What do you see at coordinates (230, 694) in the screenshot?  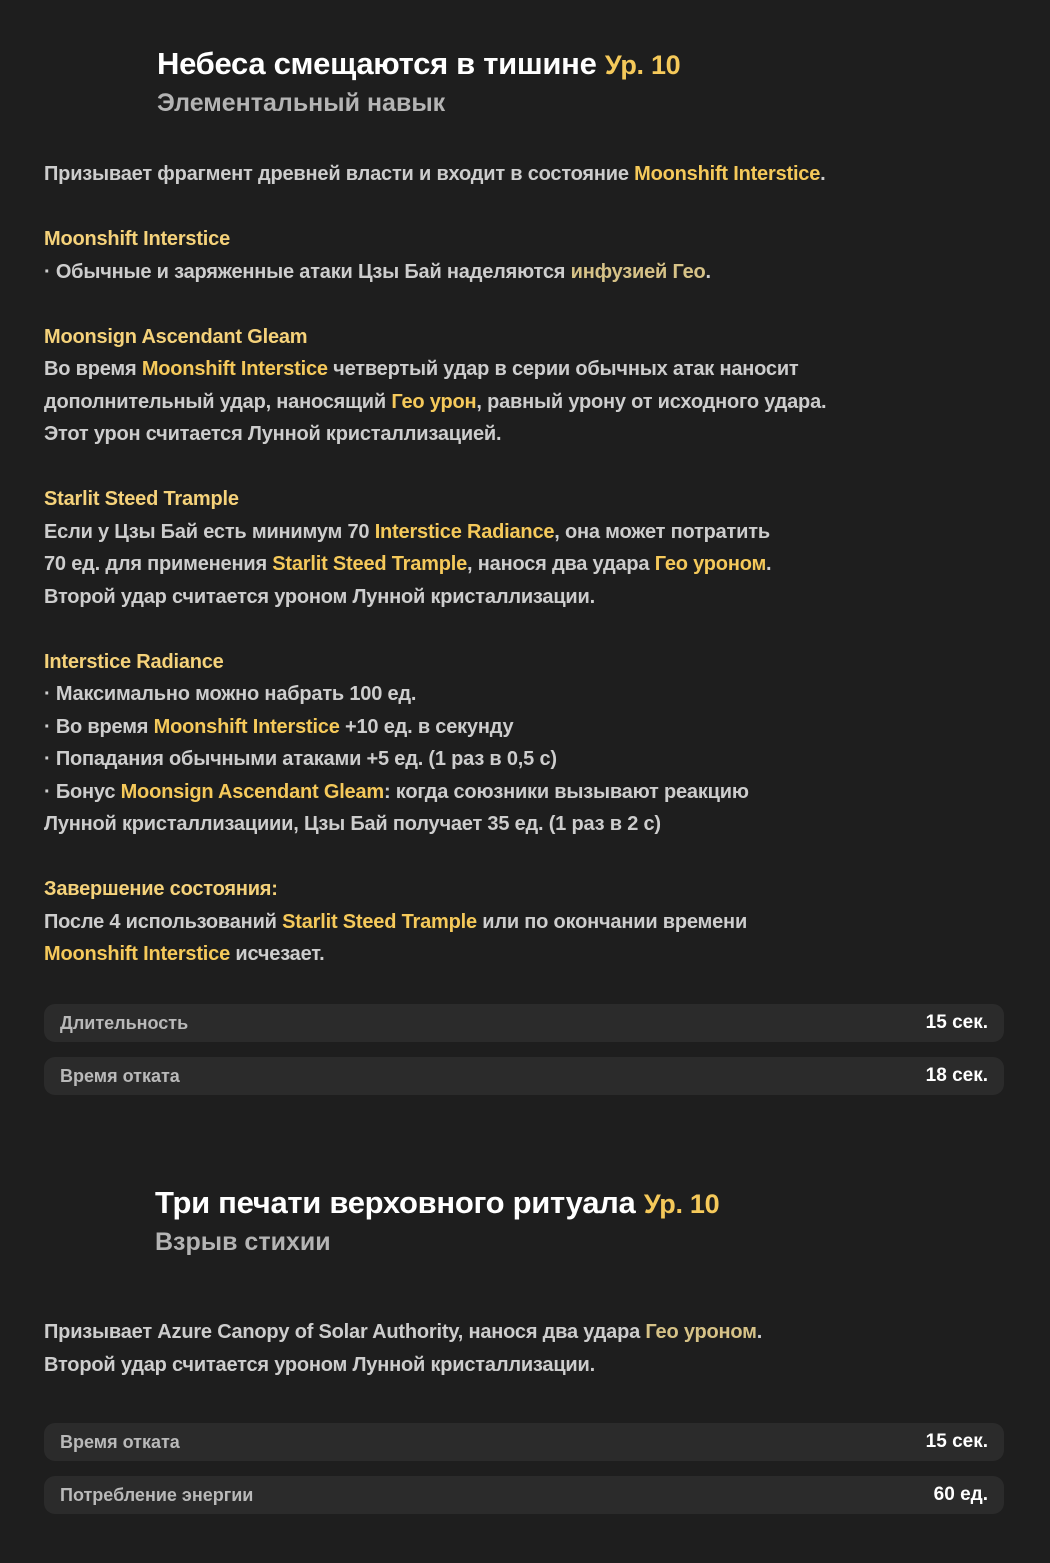 I see `text-segment: · Максимально можно набрать 100 ед.` at bounding box center [230, 694].